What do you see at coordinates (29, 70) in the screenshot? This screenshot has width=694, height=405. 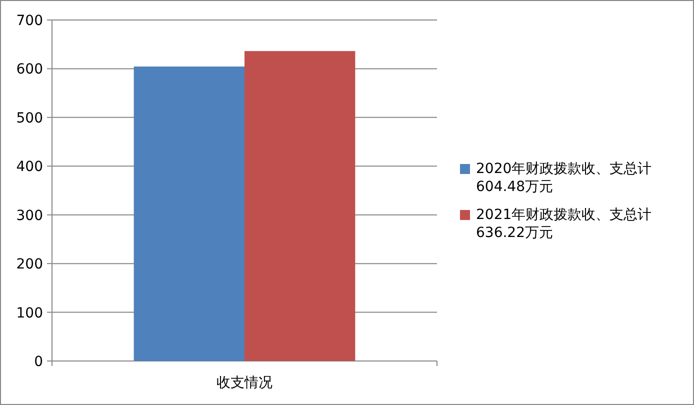 I see `y-tick-label: 600` at bounding box center [29, 70].